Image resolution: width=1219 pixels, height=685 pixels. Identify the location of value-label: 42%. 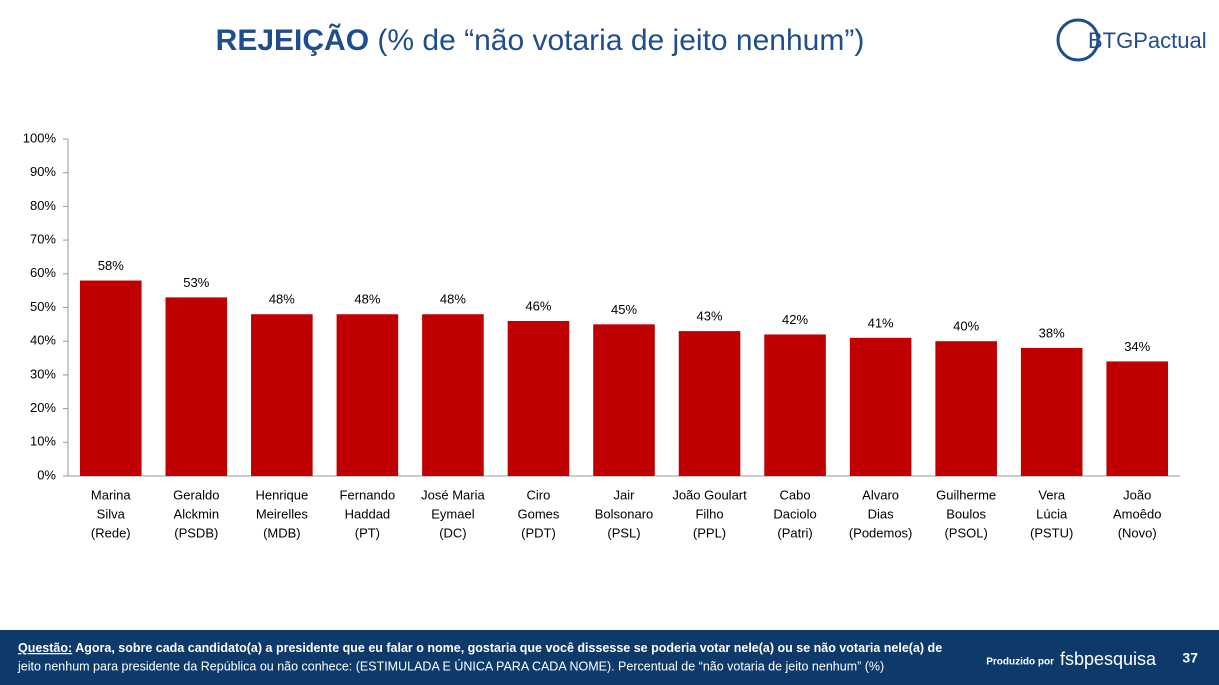
(795, 319).